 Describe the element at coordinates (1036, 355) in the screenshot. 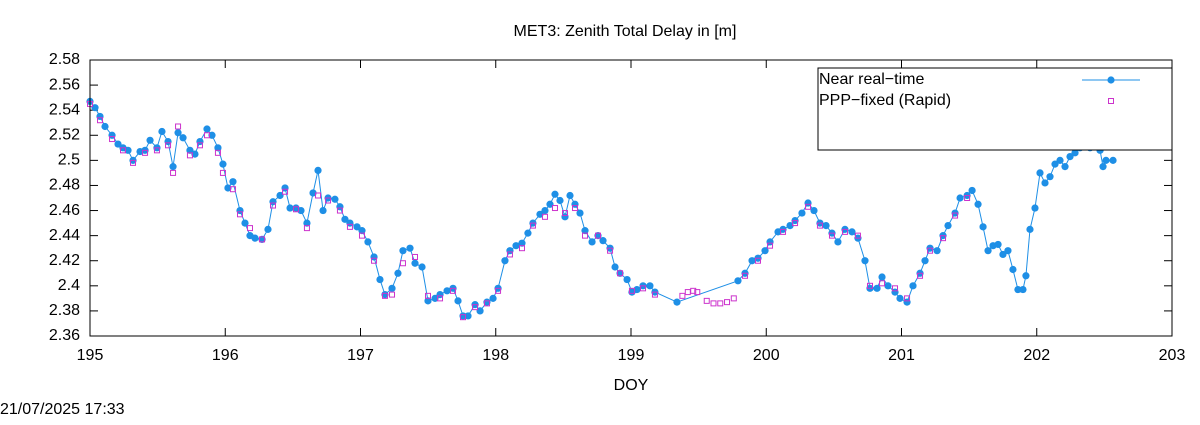

I see `x-tick-label: 202` at that location.